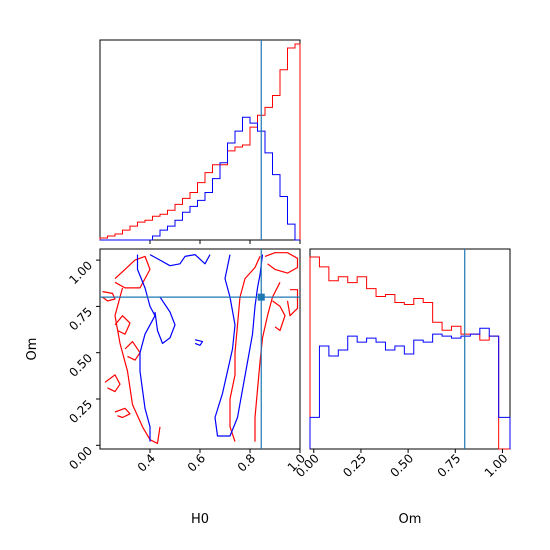  Describe the element at coordinates (449, 465) in the screenshot. I see `om-x-tick-label-3: 0.75` at that location.